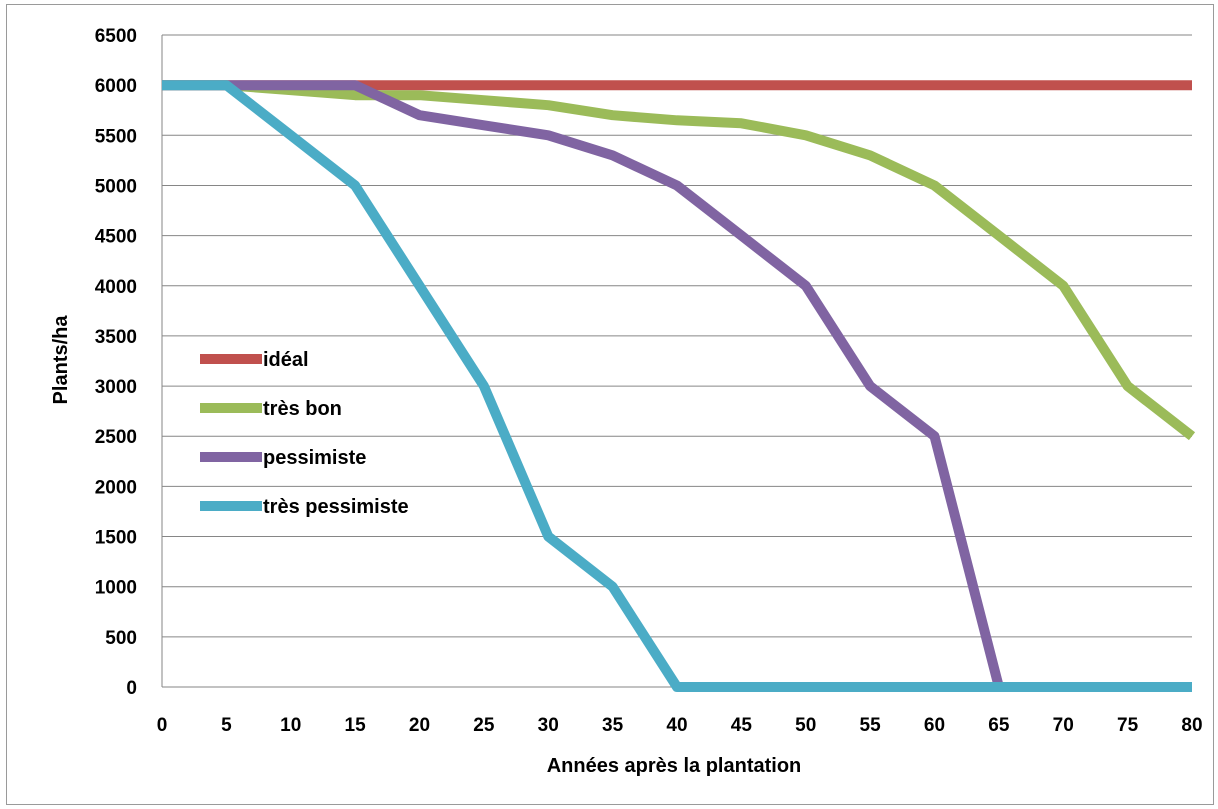  Describe the element at coordinates (674, 766) in the screenshot. I see `x-axis-title: Années après la plantation` at that location.